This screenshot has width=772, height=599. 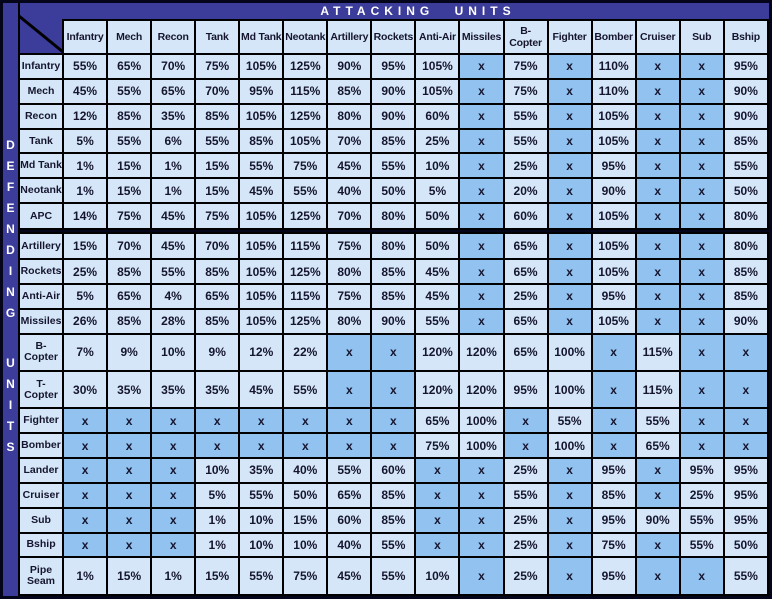 I want to click on row-header: Anti-Air, so click(x=41, y=296).